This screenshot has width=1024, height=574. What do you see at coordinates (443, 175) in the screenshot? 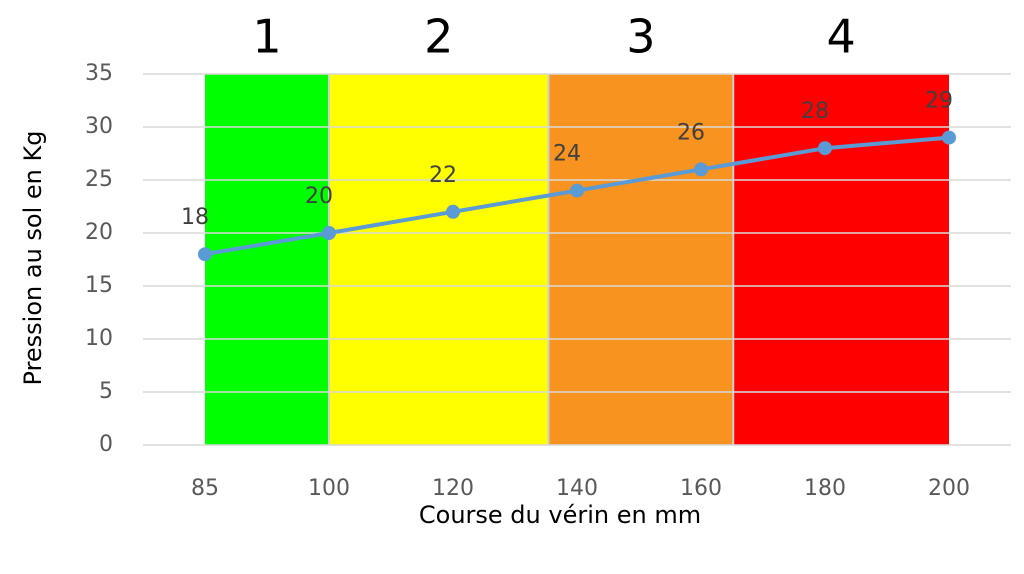
I see `data-label: 22` at bounding box center [443, 175].